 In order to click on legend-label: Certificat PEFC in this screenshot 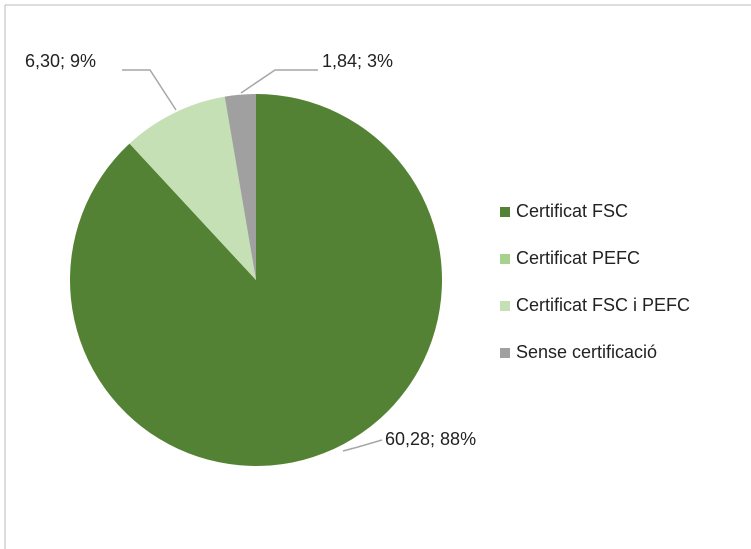, I will do `click(578, 258)`.